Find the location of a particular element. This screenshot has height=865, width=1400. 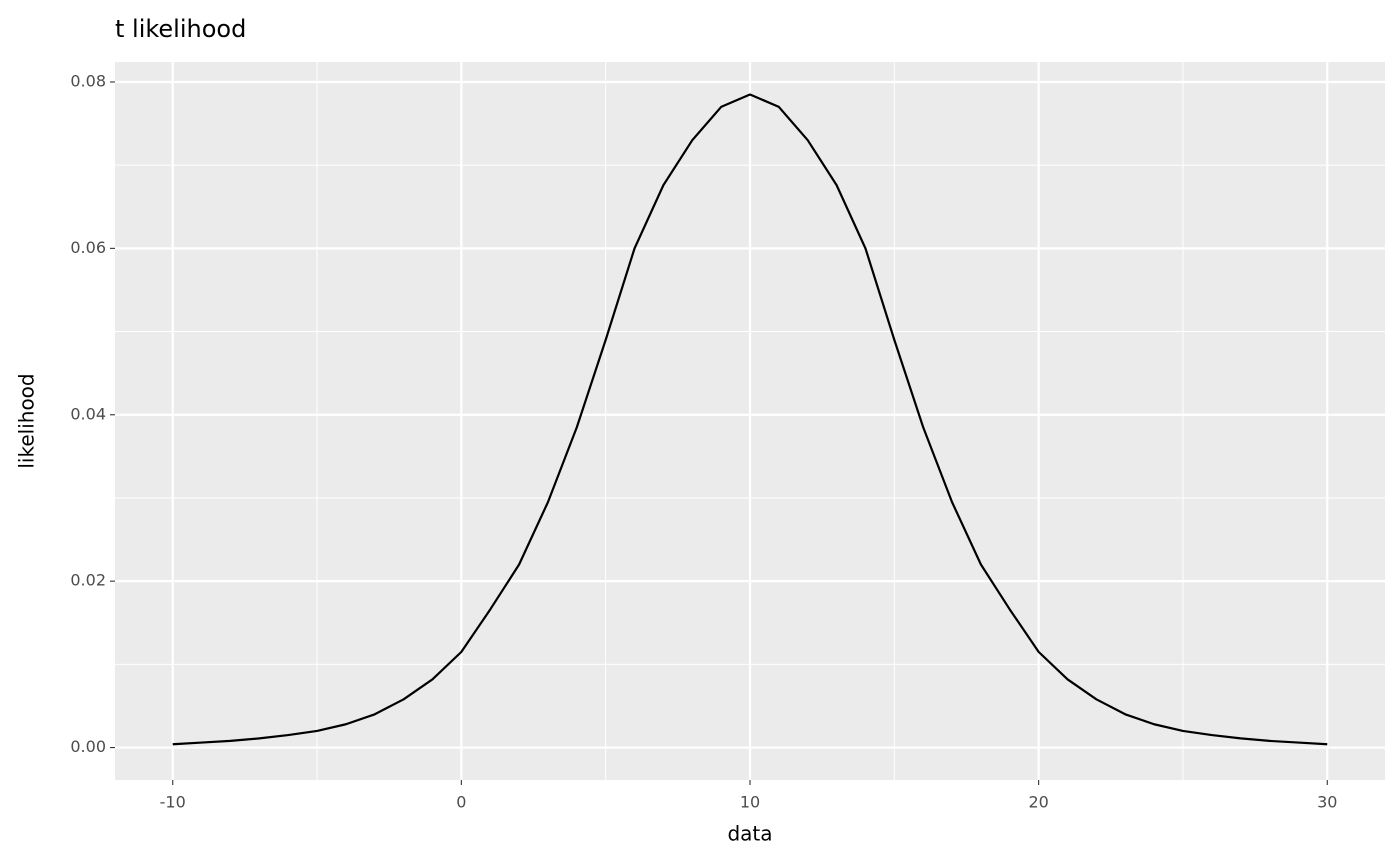

y-tick-label: 0.00 is located at coordinates (88, 746).